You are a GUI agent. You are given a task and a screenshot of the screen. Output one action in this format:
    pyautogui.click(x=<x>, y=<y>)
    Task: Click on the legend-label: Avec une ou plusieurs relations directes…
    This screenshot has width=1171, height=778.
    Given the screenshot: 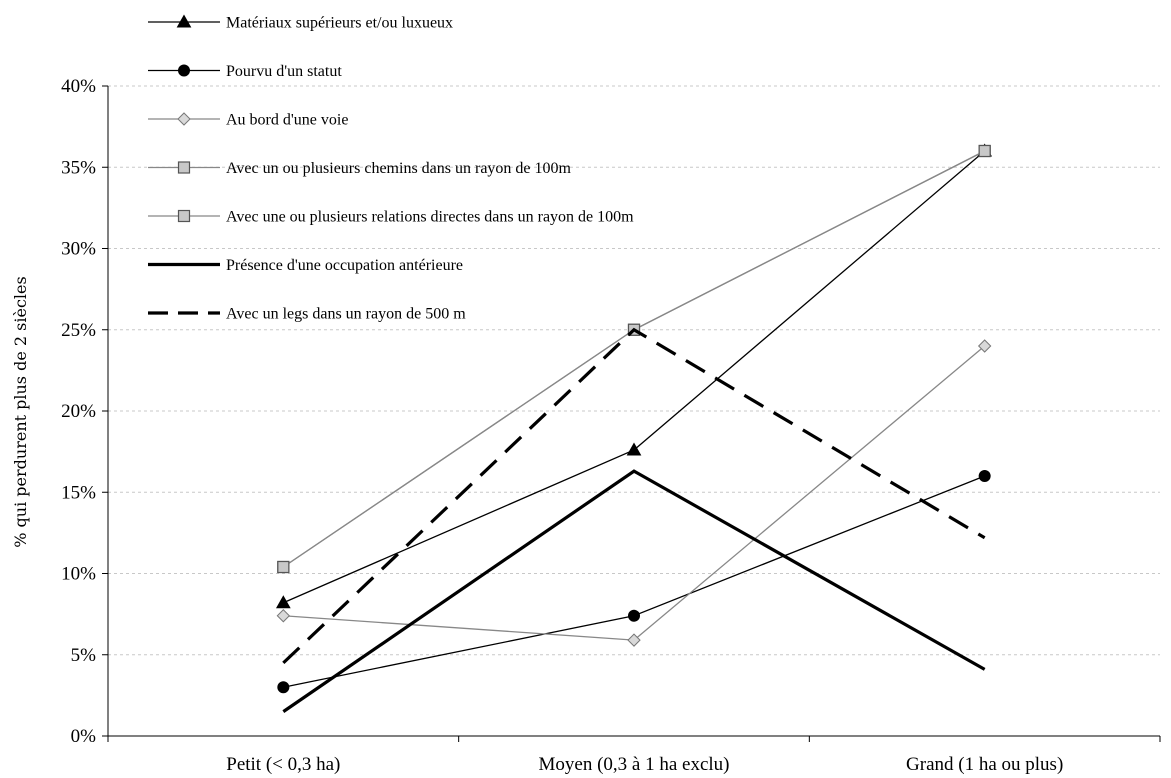 What is the action you would take?
    pyautogui.click(x=430, y=217)
    